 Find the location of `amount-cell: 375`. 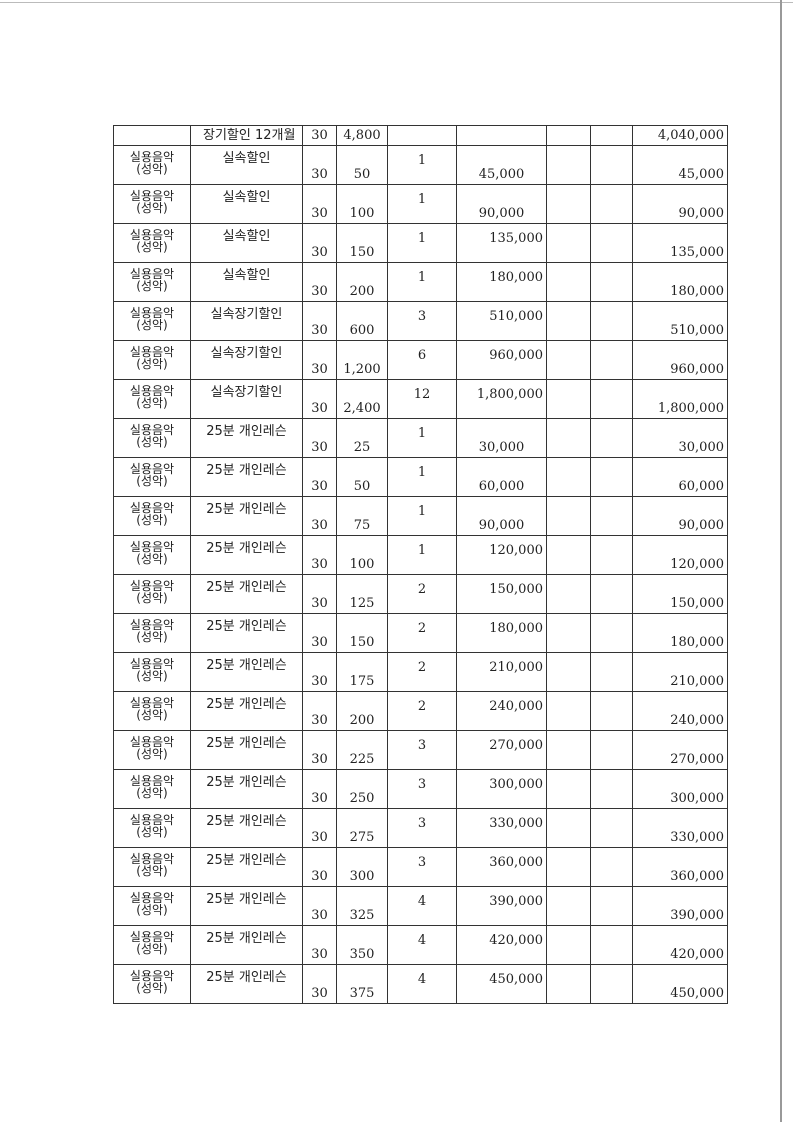

amount-cell: 375 is located at coordinates (362, 984).